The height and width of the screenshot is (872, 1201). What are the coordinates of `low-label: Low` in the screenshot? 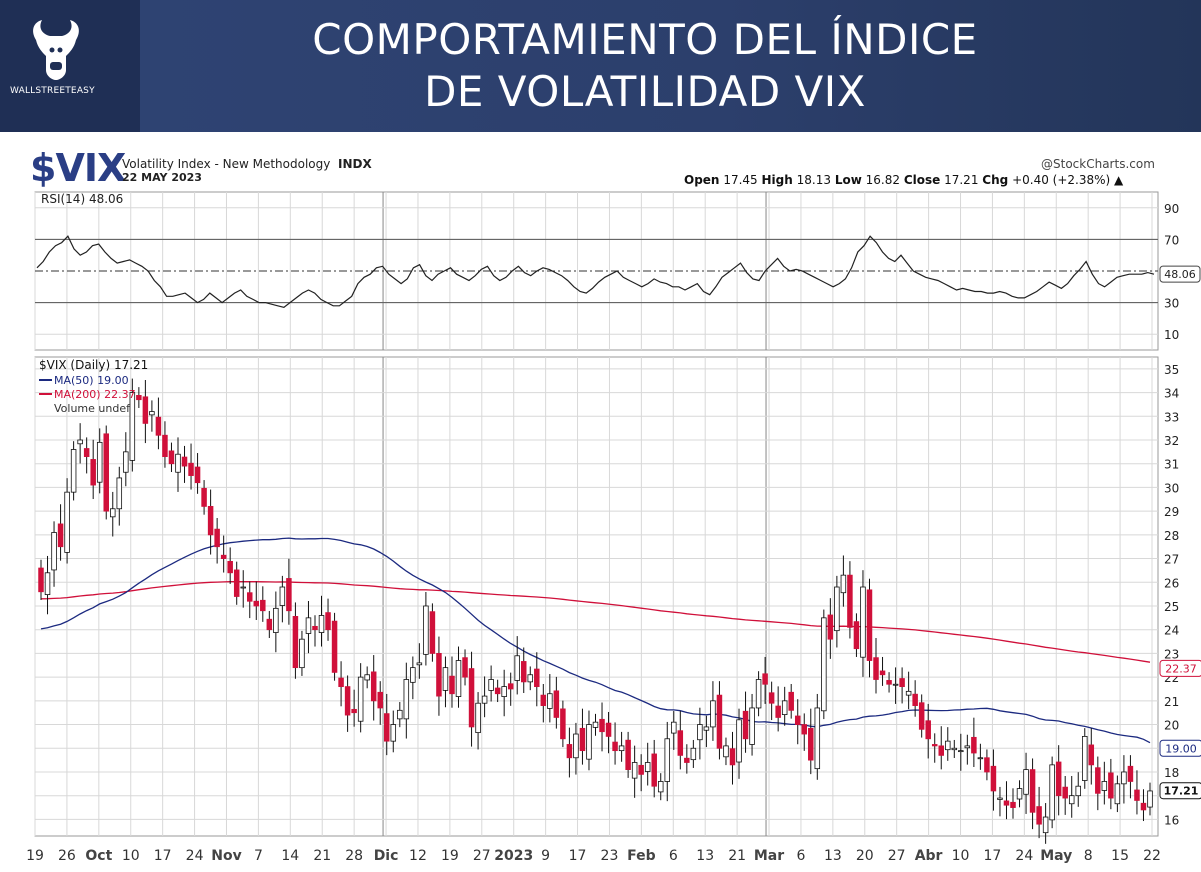 It's located at (848, 180).